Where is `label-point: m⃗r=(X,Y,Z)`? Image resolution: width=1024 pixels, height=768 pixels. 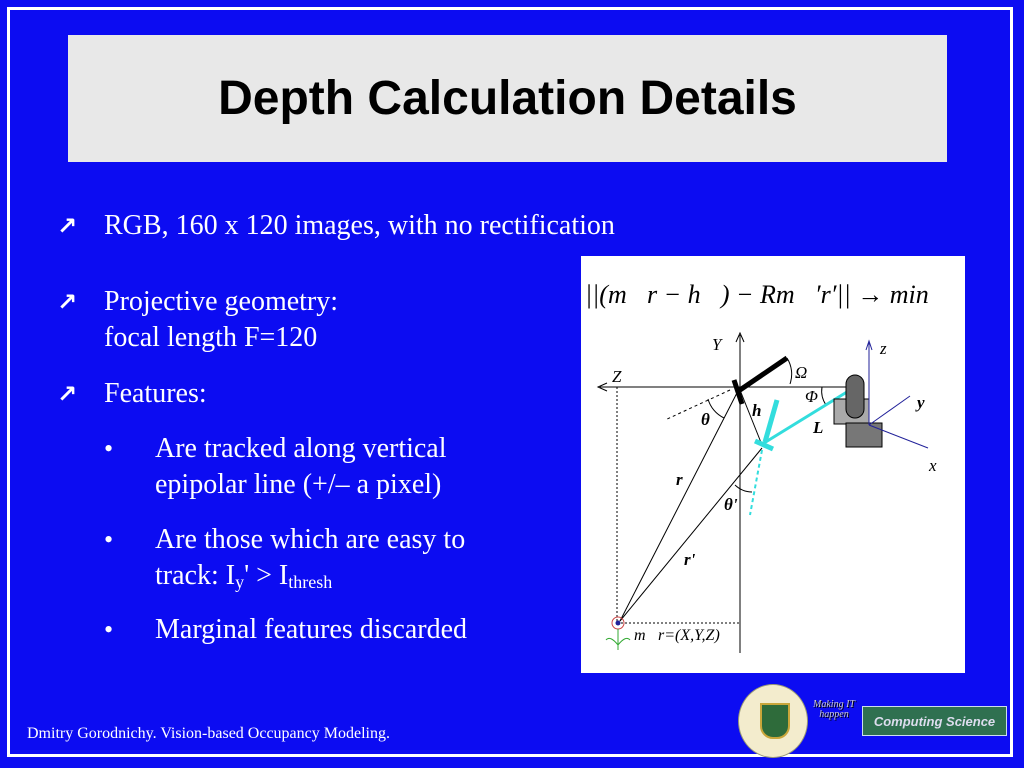
label-point: m⃗r=(X,Y,Z) is located at coordinates (677, 635).